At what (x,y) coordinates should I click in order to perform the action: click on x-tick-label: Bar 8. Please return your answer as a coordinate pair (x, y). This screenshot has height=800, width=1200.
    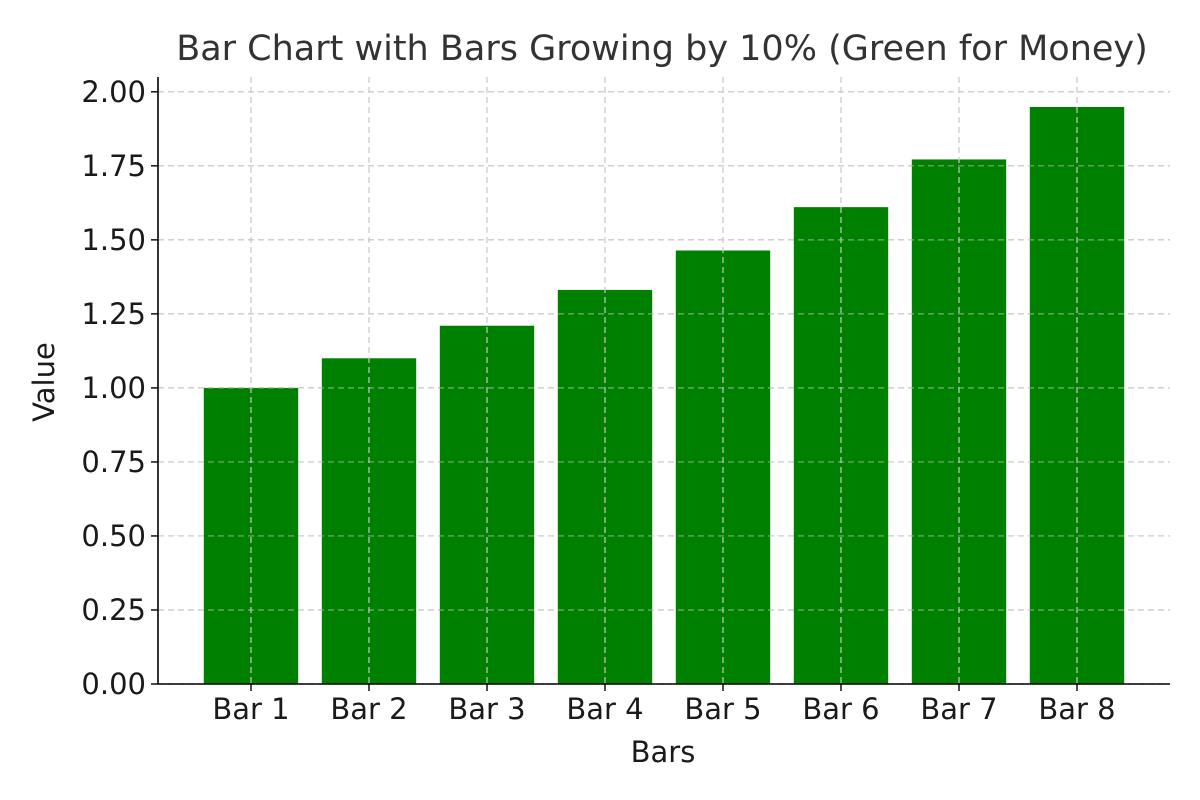
    Looking at the image, I should click on (1076, 709).